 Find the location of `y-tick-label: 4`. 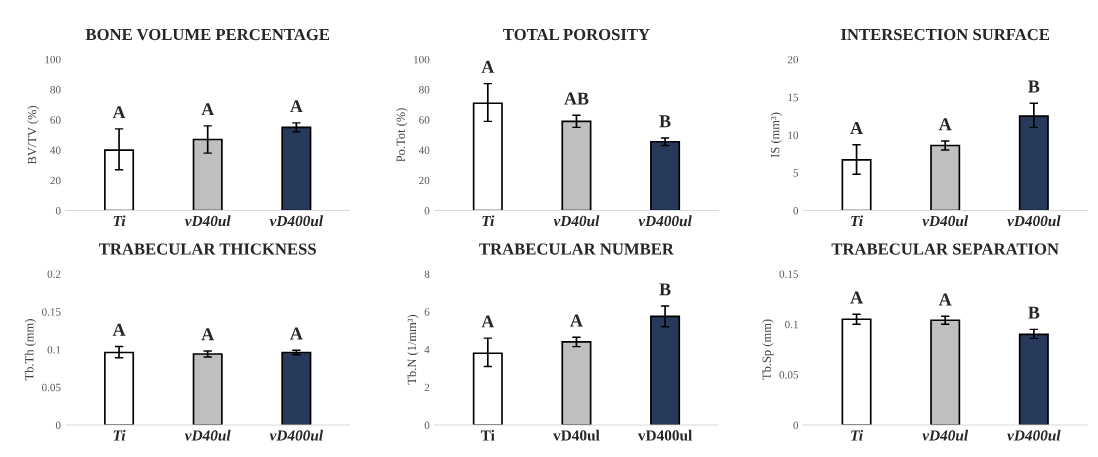

y-tick-label: 4 is located at coordinates (427, 350).